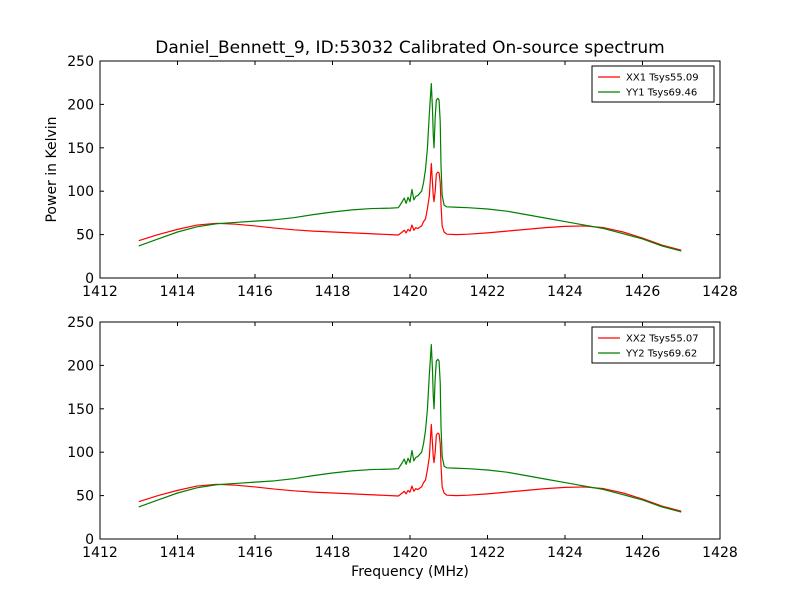 The image size is (800, 600). Describe the element at coordinates (52, 169) in the screenshot. I see `y-axis-label: Power in Kelvin` at that location.